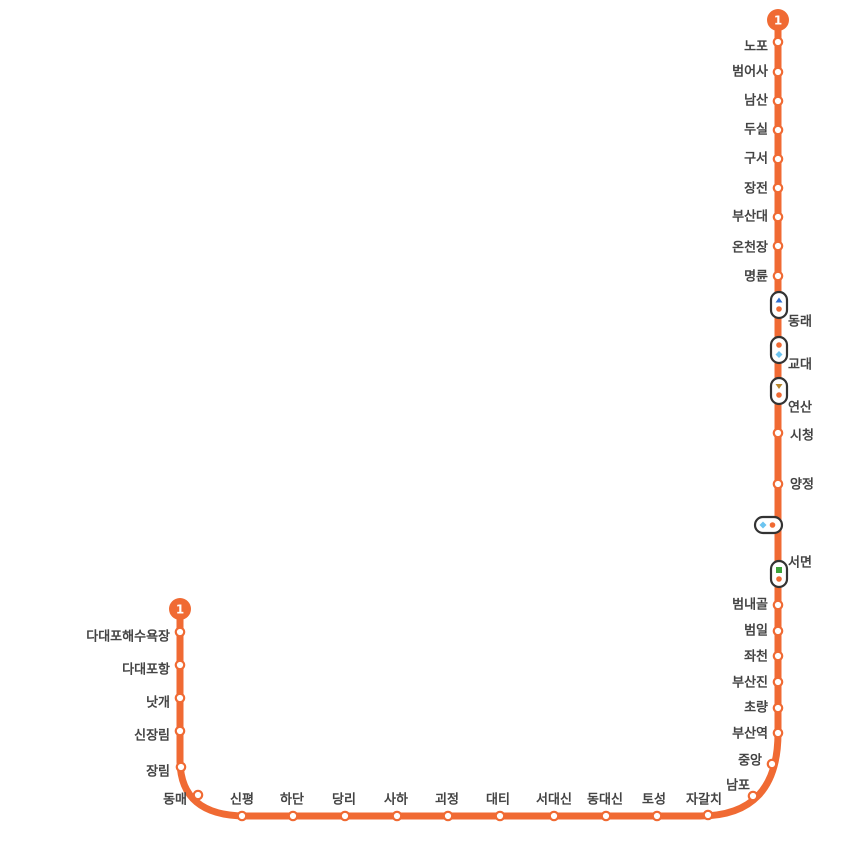 The image size is (866, 853). I want to click on station-toseong: 토성, so click(654, 807).